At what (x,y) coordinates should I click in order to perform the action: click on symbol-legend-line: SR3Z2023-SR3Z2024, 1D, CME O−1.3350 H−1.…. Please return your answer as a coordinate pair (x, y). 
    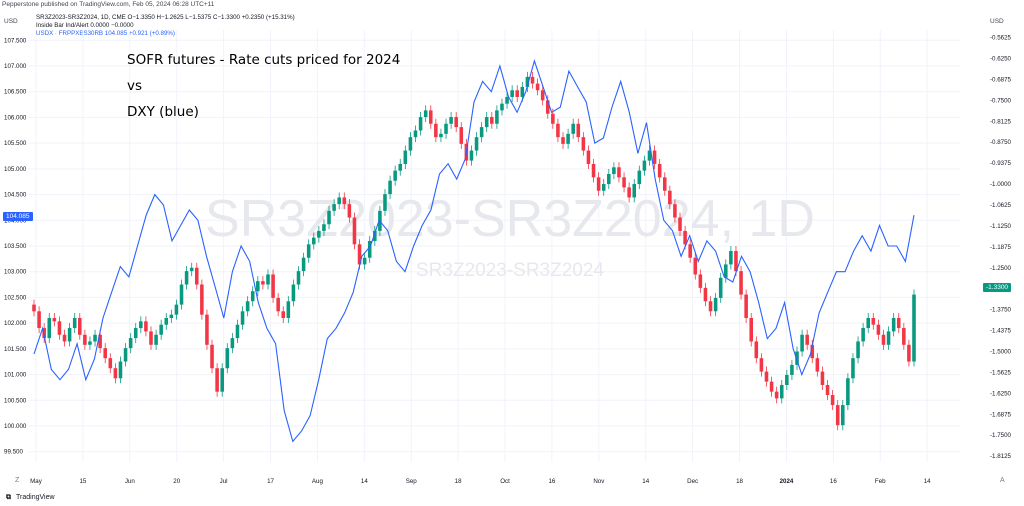
    Looking at the image, I should click on (165, 17).